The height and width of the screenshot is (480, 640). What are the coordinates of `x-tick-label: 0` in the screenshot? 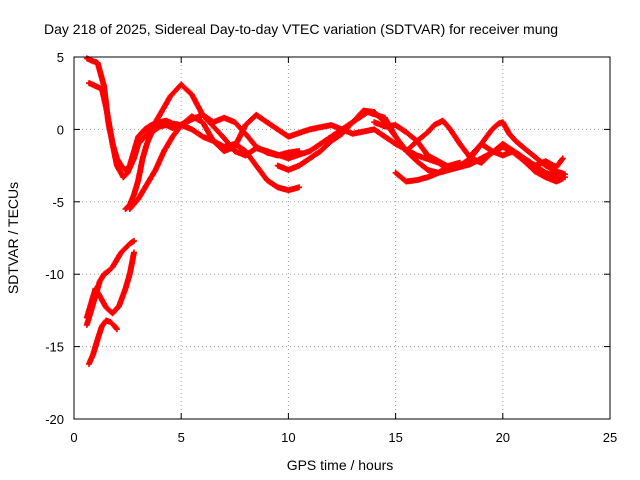 It's located at (73, 437).